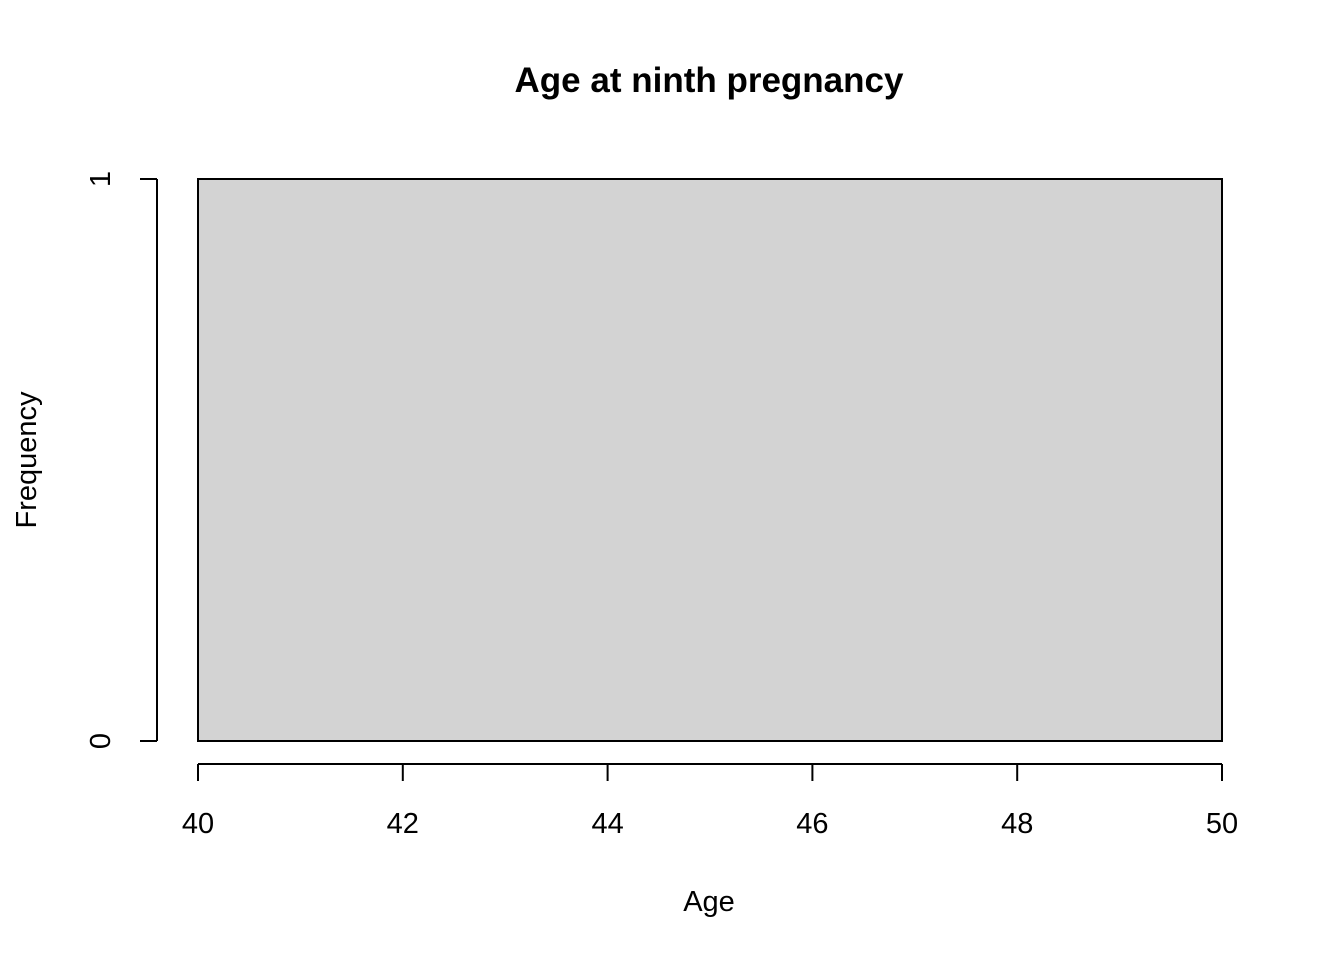 This screenshot has height=960, width=1344. I want to click on x-axis-label: Age, so click(709, 902).